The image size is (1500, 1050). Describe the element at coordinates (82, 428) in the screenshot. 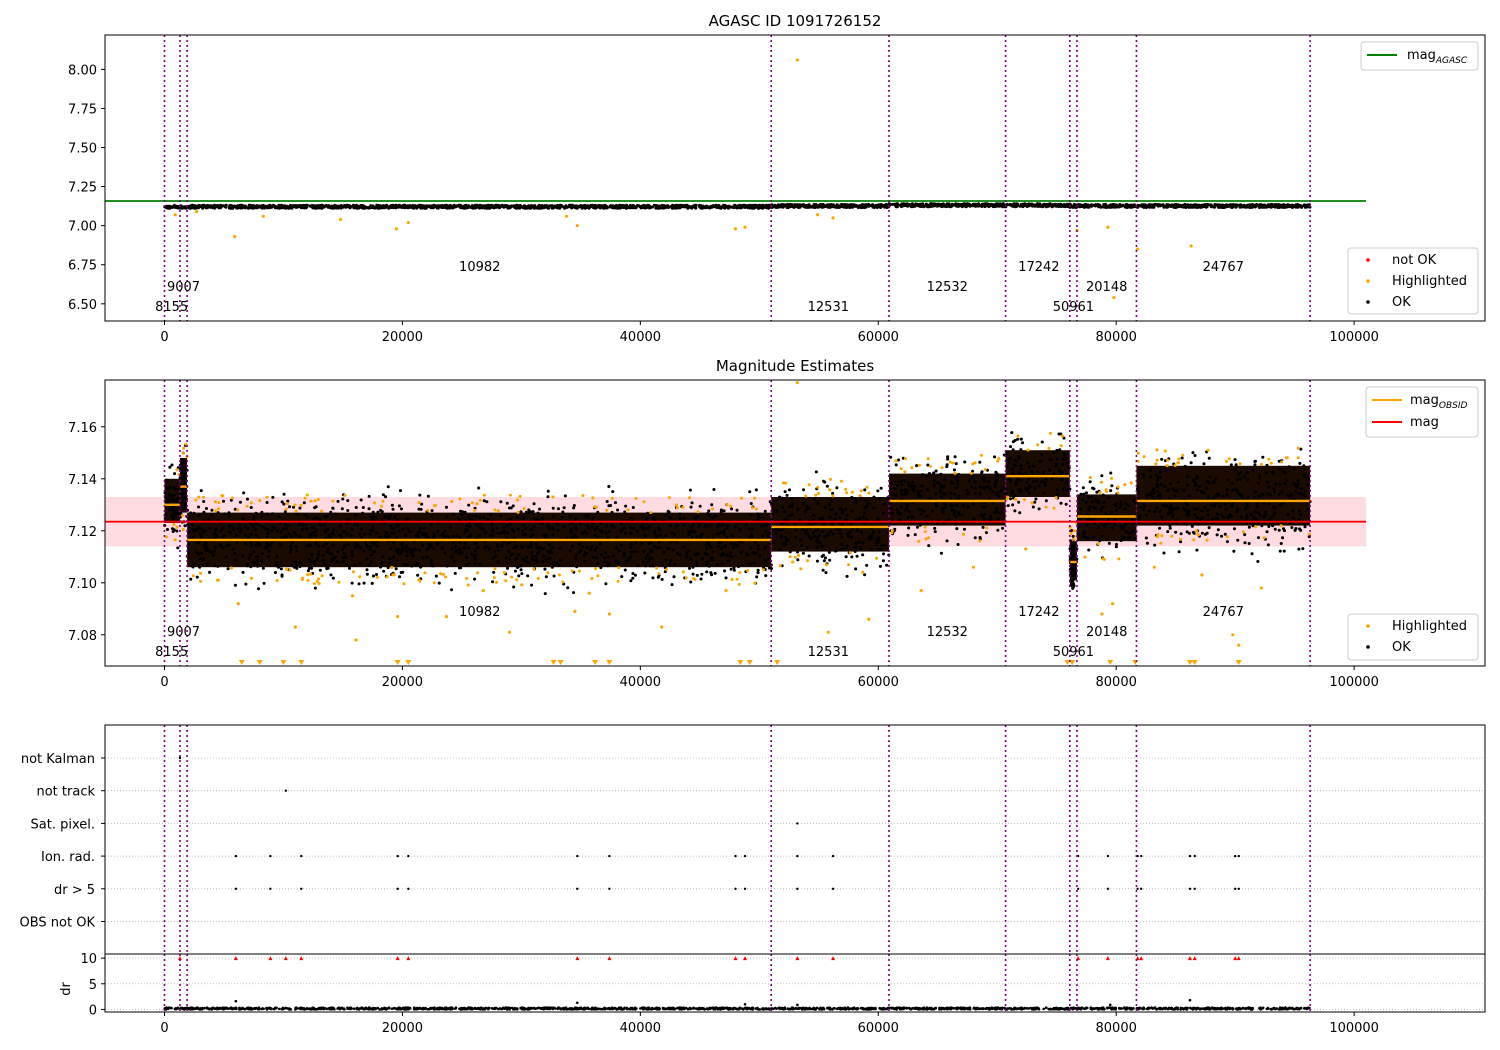

I see `mid-y-tick-label: 7.16` at that location.